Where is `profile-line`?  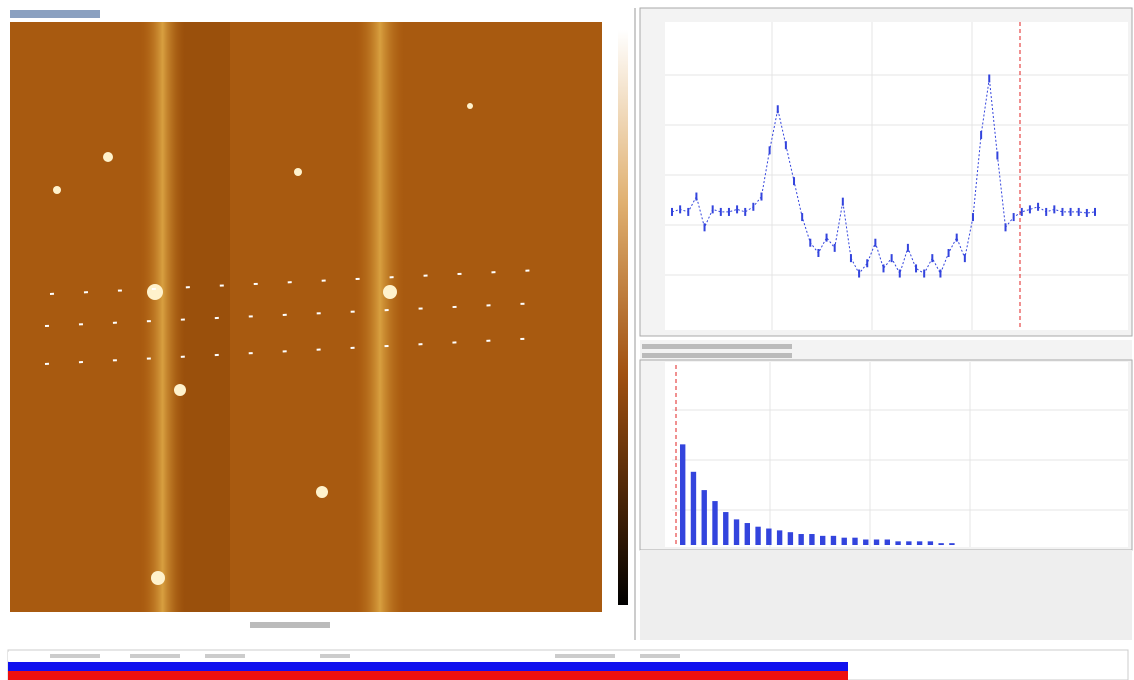 profile-line is located at coordinates (883, 176).